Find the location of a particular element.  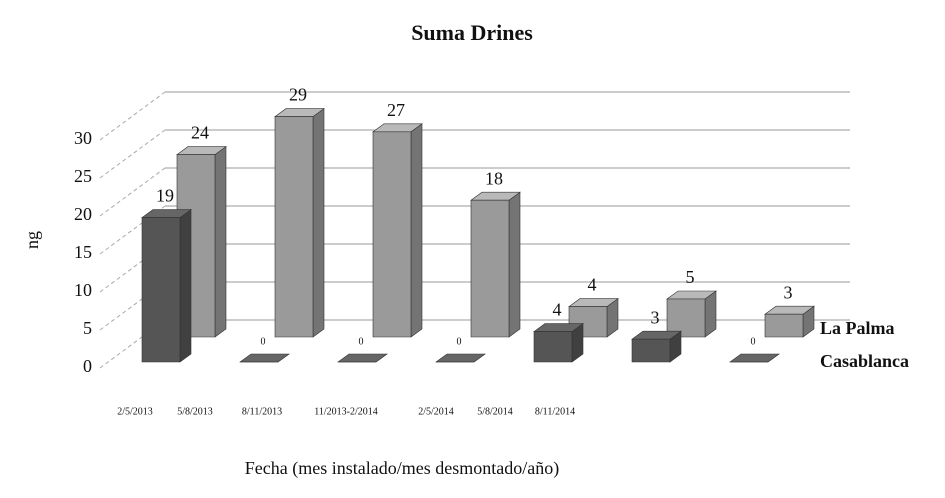

x-tick-label: 8/11/2013 is located at coordinates (262, 411).